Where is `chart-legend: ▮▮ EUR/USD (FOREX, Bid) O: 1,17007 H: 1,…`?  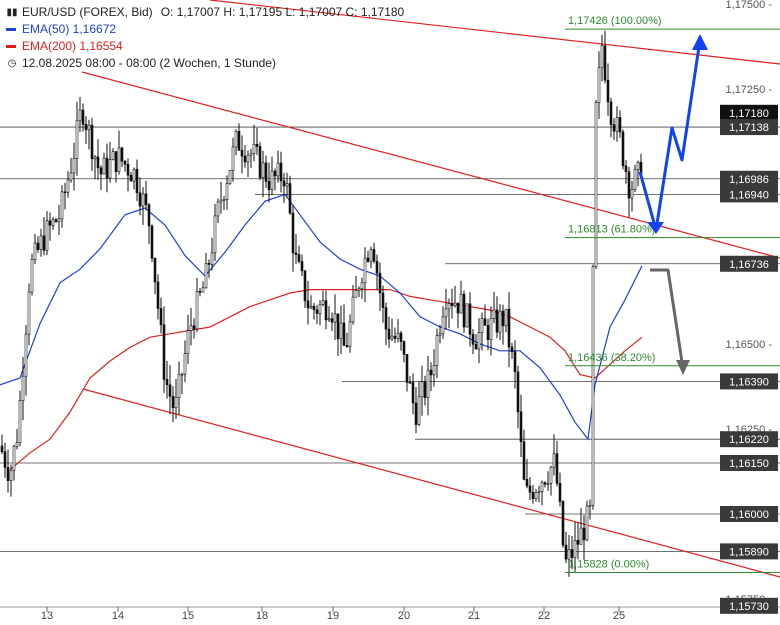
chart-legend: ▮▮ EUR/USD (FOREX, Bid) O: 1,17007 H: 1,… is located at coordinates (205, 38).